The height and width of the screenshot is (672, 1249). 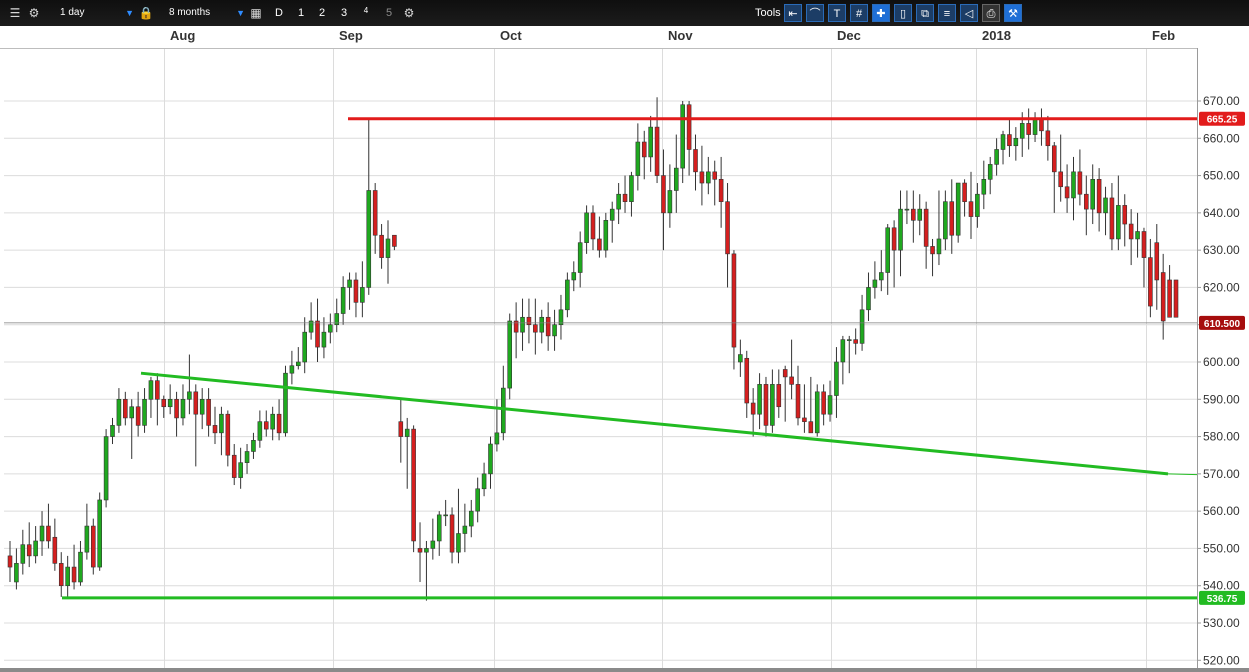 What do you see at coordinates (925, 13) in the screenshot?
I see `layers-icon: ⧉` at bounding box center [925, 13].